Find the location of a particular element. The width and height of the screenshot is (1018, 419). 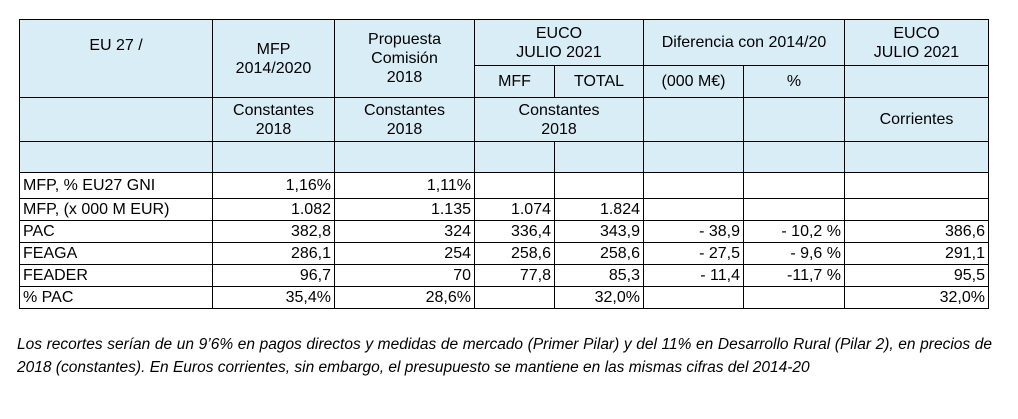

header-empty-dif2 is located at coordinates (794, 119).